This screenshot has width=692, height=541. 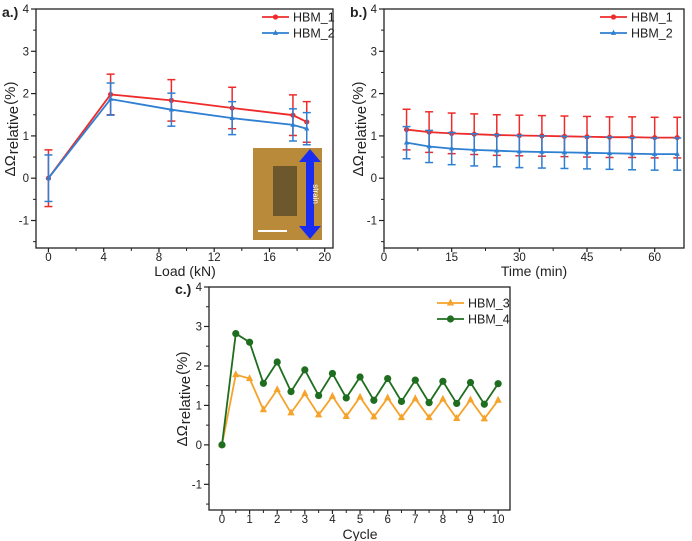 I want to click on panel-label: c.), so click(x=183, y=289).